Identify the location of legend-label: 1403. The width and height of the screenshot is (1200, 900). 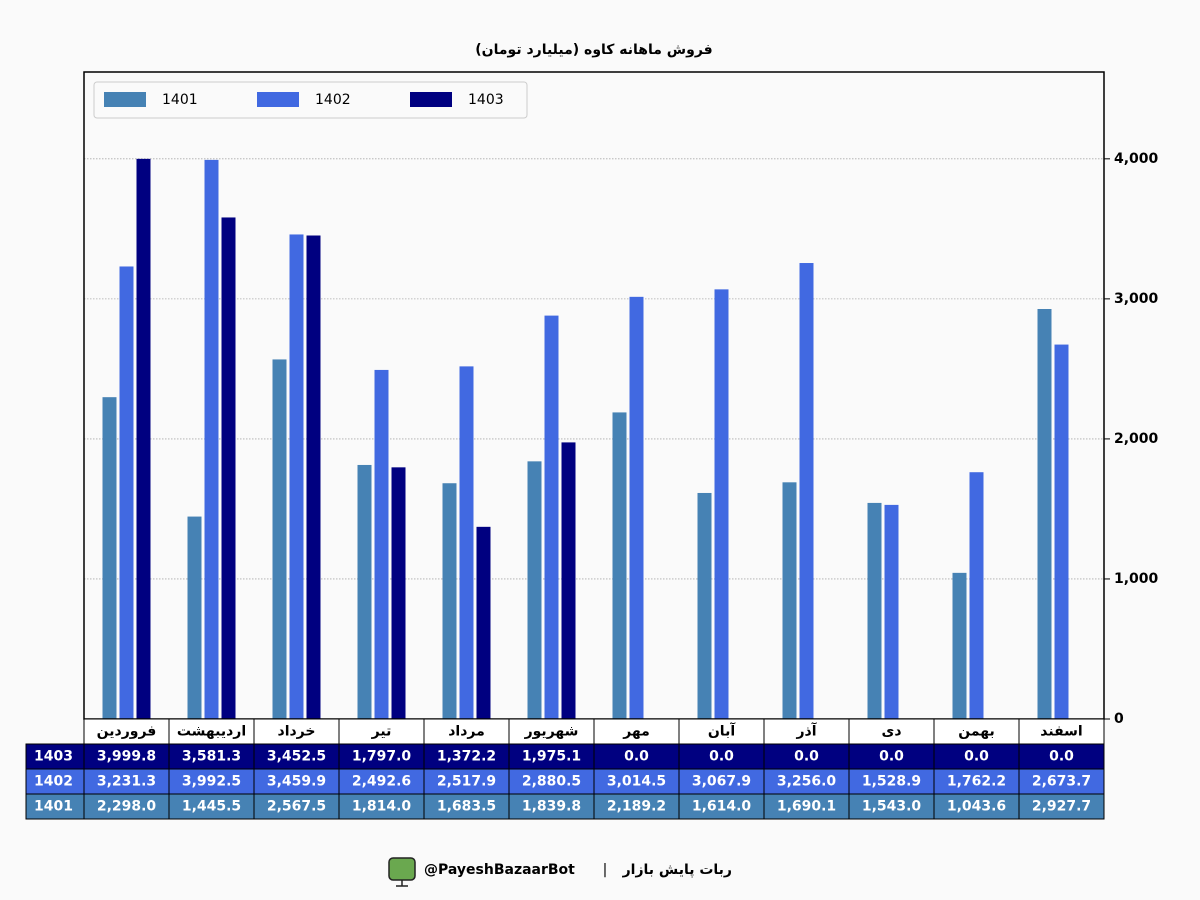
(486, 100).